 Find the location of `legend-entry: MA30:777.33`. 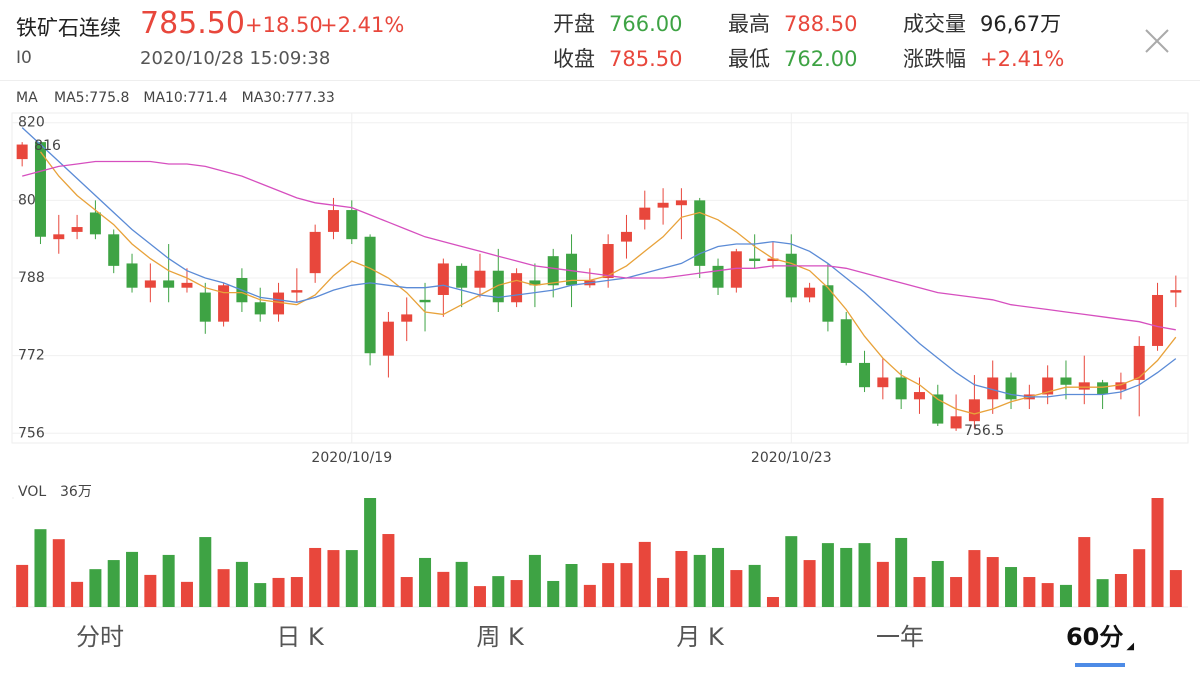

legend-entry: MA30:777.33 is located at coordinates (288, 98).